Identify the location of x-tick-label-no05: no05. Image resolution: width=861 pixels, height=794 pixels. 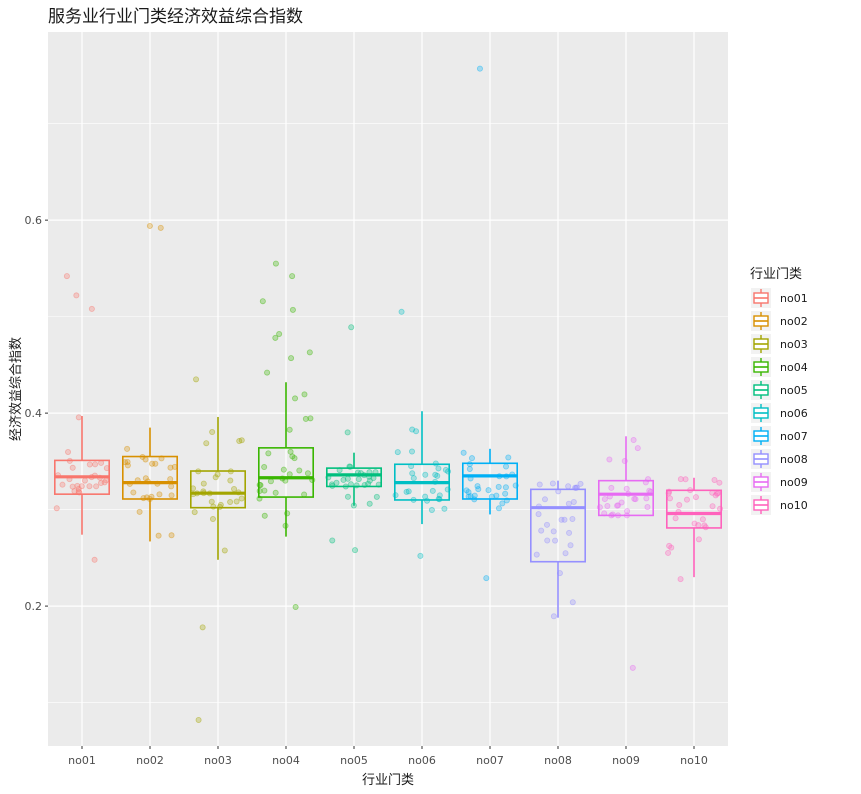
(354, 760).